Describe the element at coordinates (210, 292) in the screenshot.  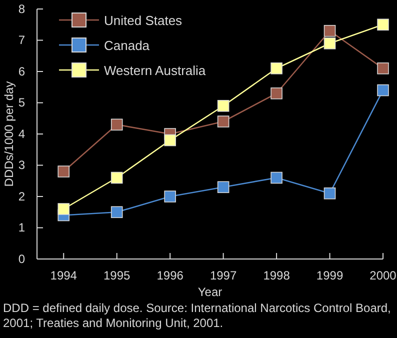
I see `x-axis-title: Year` at that location.